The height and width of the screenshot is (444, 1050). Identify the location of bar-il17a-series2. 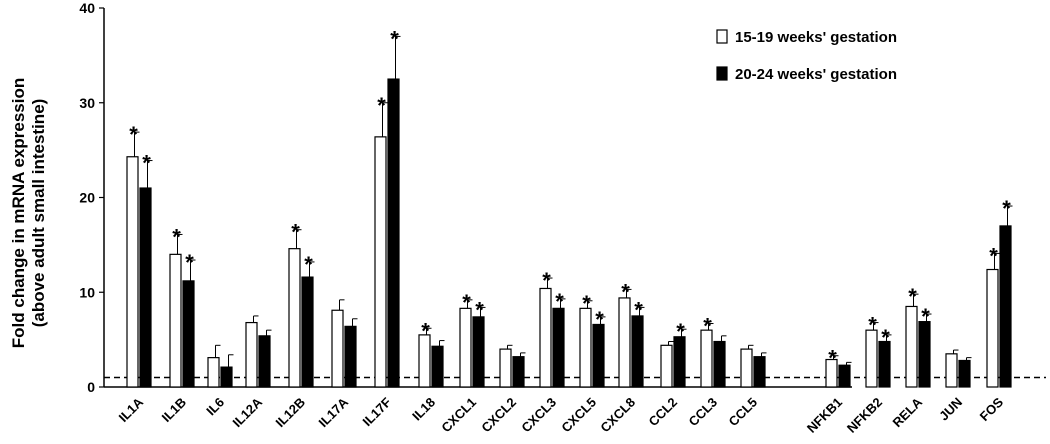
(350, 356).